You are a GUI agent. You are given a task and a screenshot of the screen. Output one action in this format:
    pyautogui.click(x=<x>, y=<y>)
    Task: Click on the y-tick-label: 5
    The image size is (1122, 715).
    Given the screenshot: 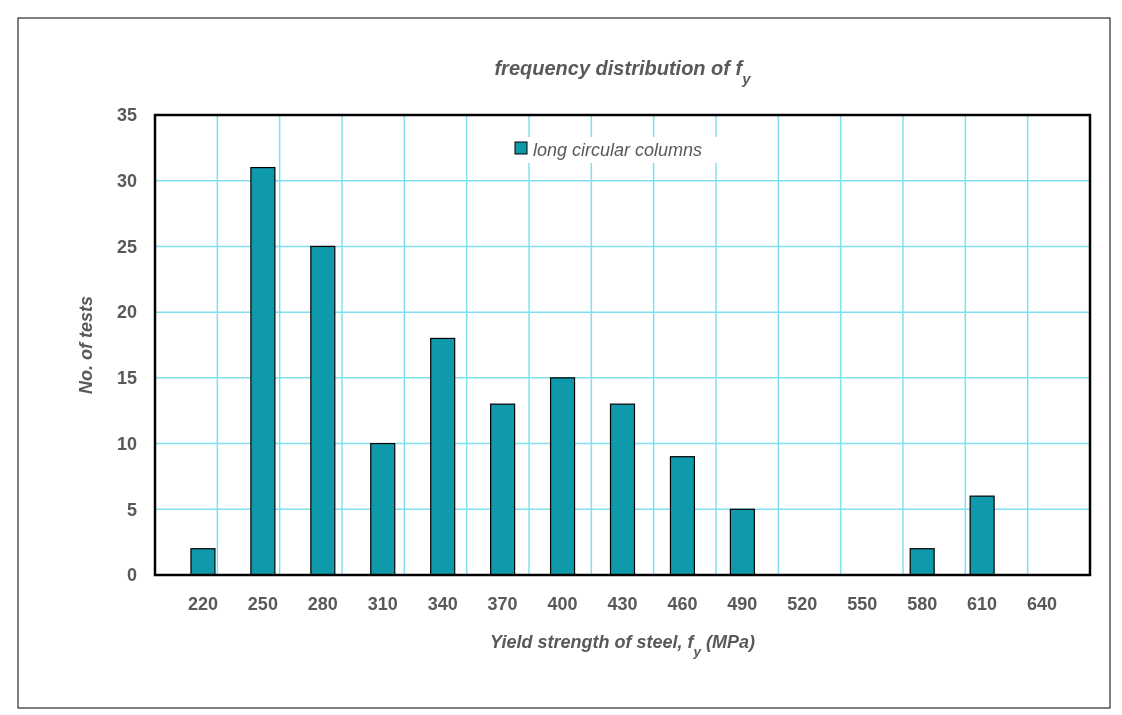 What is the action you would take?
    pyautogui.click(x=131, y=509)
    